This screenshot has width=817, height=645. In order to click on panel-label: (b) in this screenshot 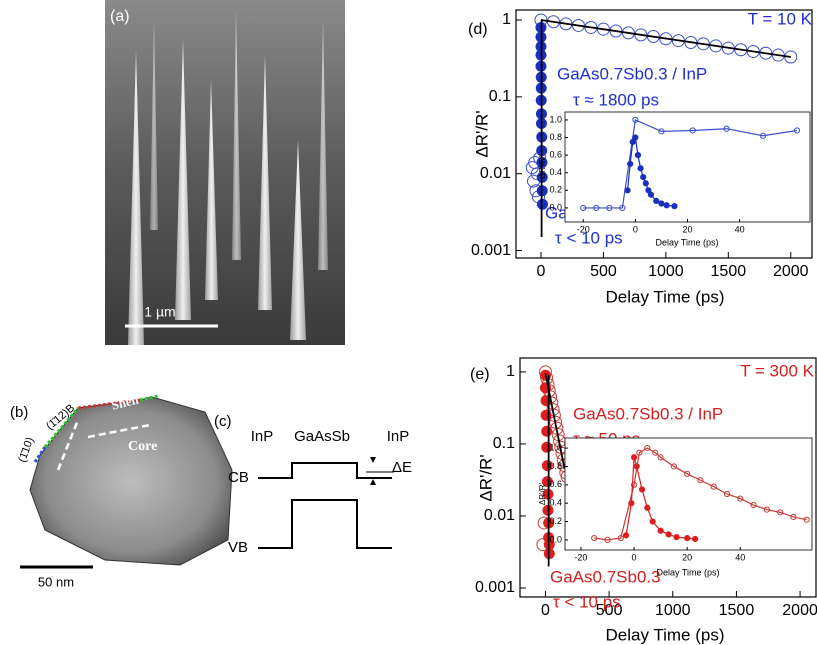, I will do `click(19, 412)`.